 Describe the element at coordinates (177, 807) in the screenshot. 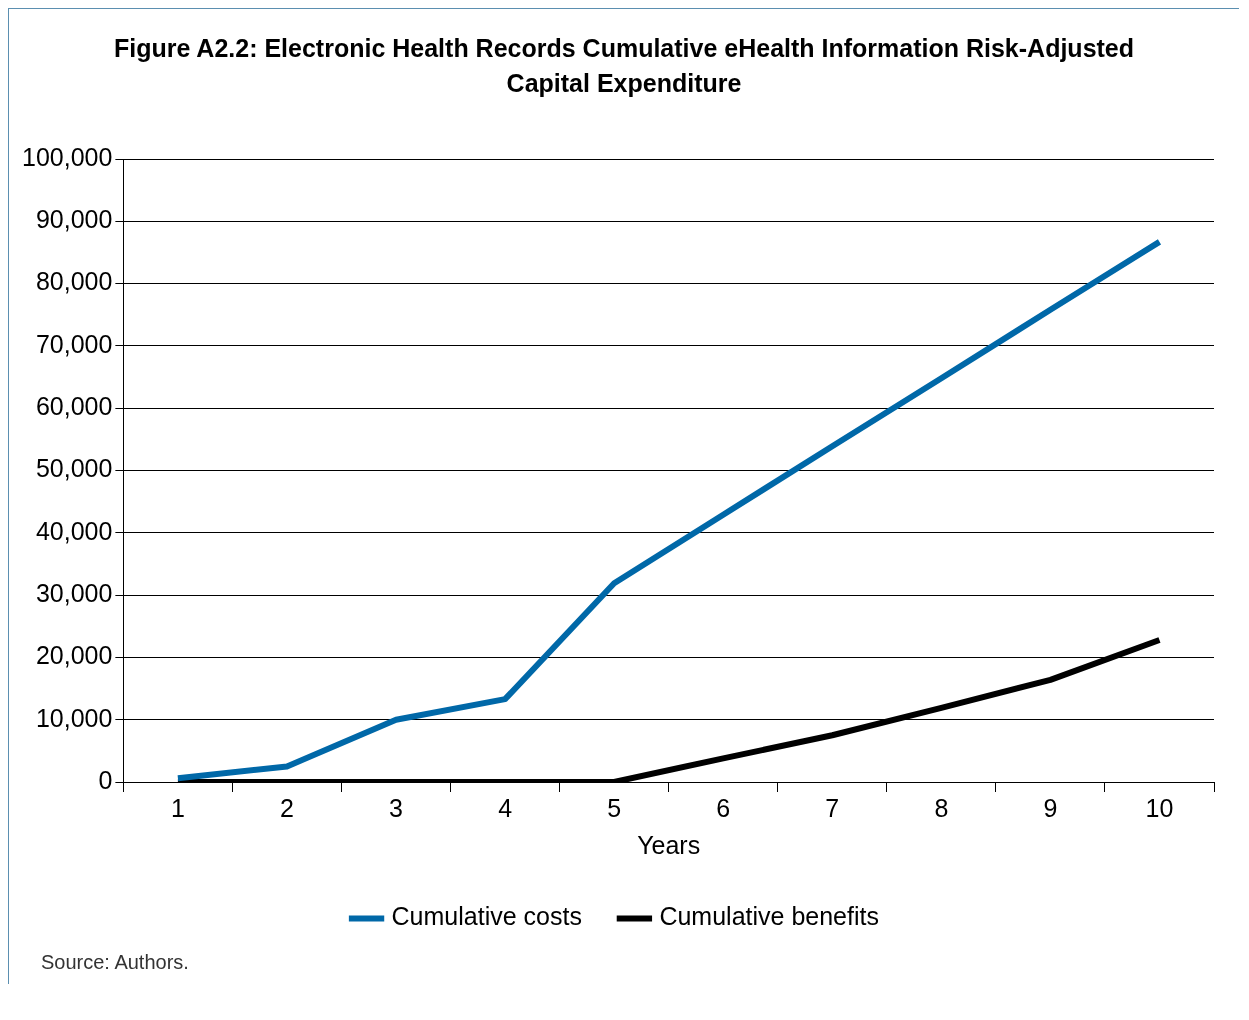

I see `x-tick-label: 1` at that location.